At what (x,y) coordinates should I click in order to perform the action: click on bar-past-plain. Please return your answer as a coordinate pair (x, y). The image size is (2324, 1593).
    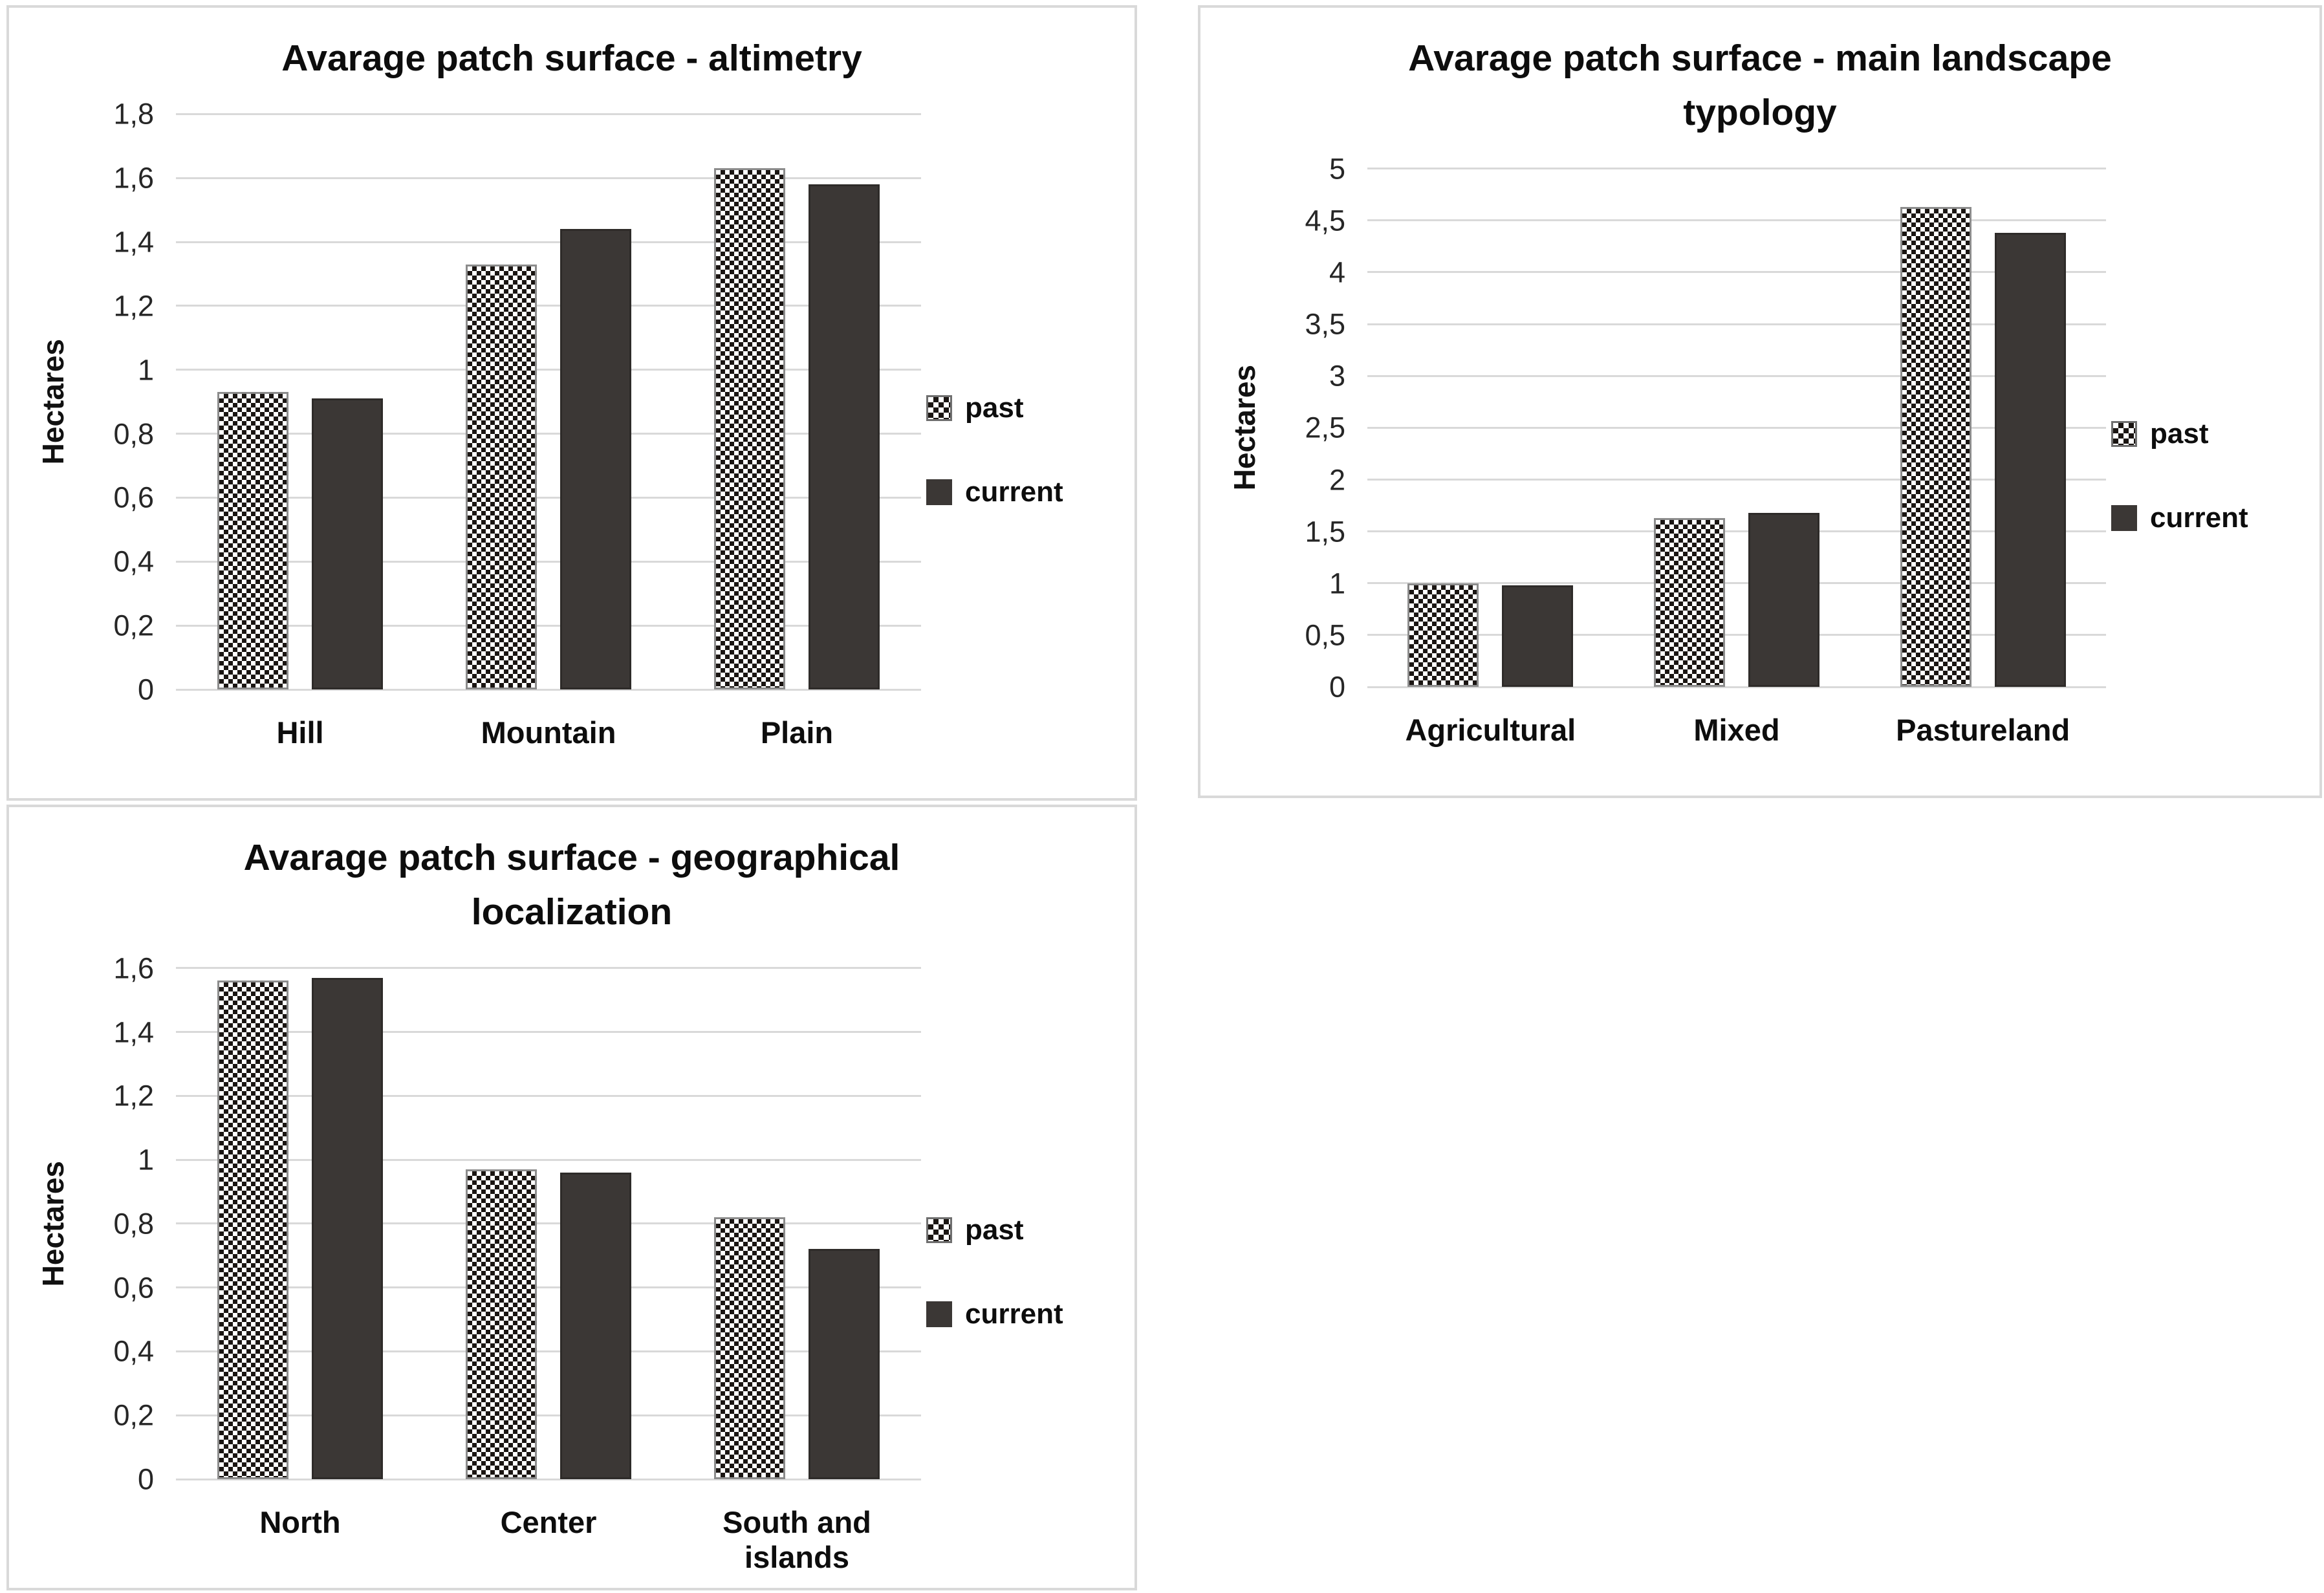
    Looking at the image, I should click on (749, 428).